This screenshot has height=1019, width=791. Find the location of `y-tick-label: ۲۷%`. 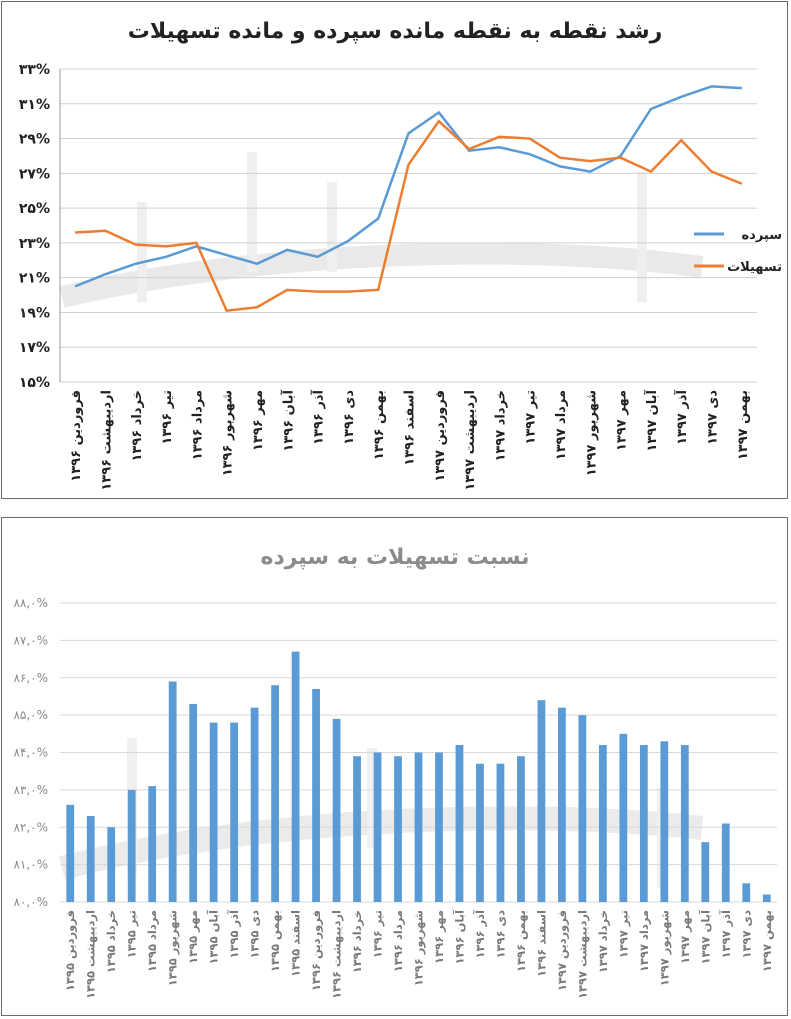

y-tick-label: ۲۷% is located at coordinates (34, 174).